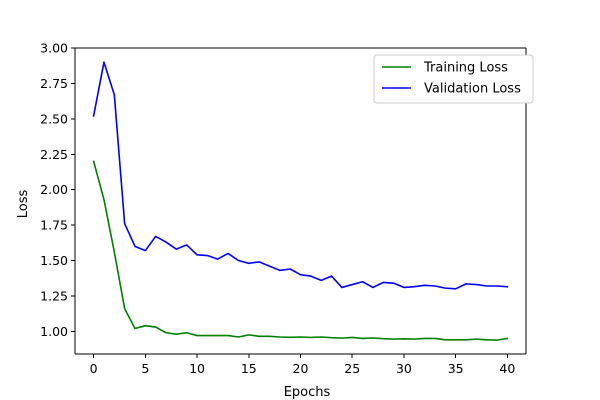 The width and height of the screenshot is (600, 400). Describe the element at coordinates (472, 89) in the screenshot. I see `legend-label-validation-loss: Validation Loss` at that location.